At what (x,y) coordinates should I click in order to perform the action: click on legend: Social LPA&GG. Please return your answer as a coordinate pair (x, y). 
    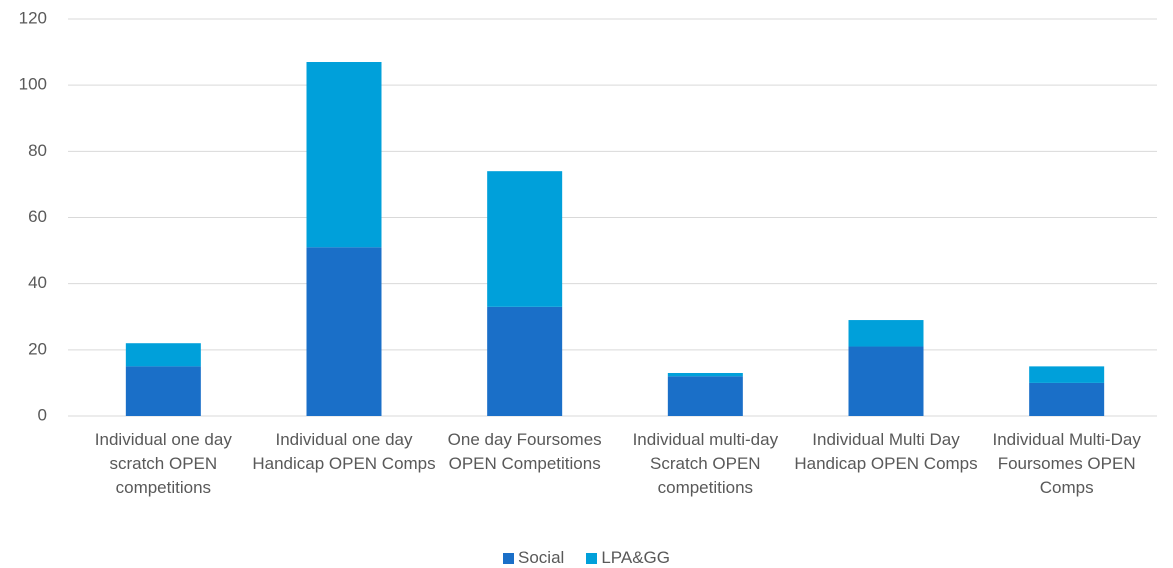
    Looking at the image, I should click on (586, 558).